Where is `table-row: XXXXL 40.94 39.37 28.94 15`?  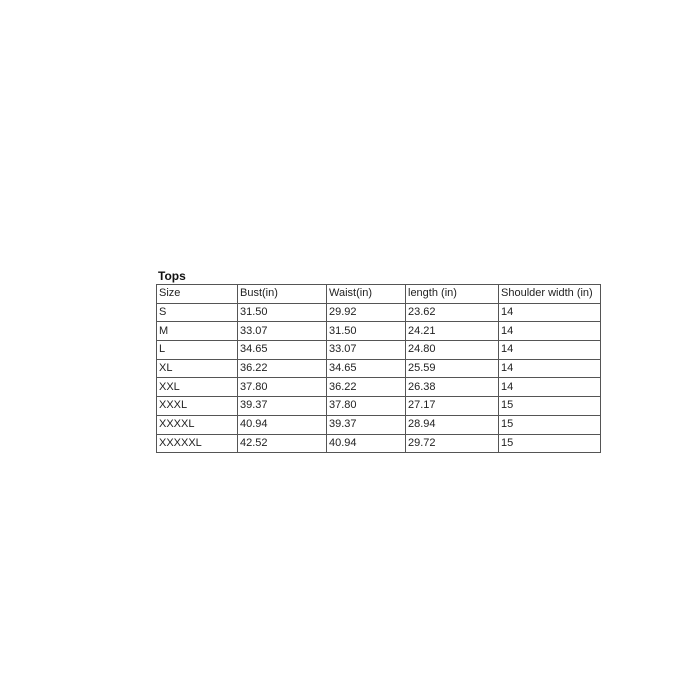
table-row: XXXXL 40.94 39.37 28.94 15 is located at coordinates (378, 424).